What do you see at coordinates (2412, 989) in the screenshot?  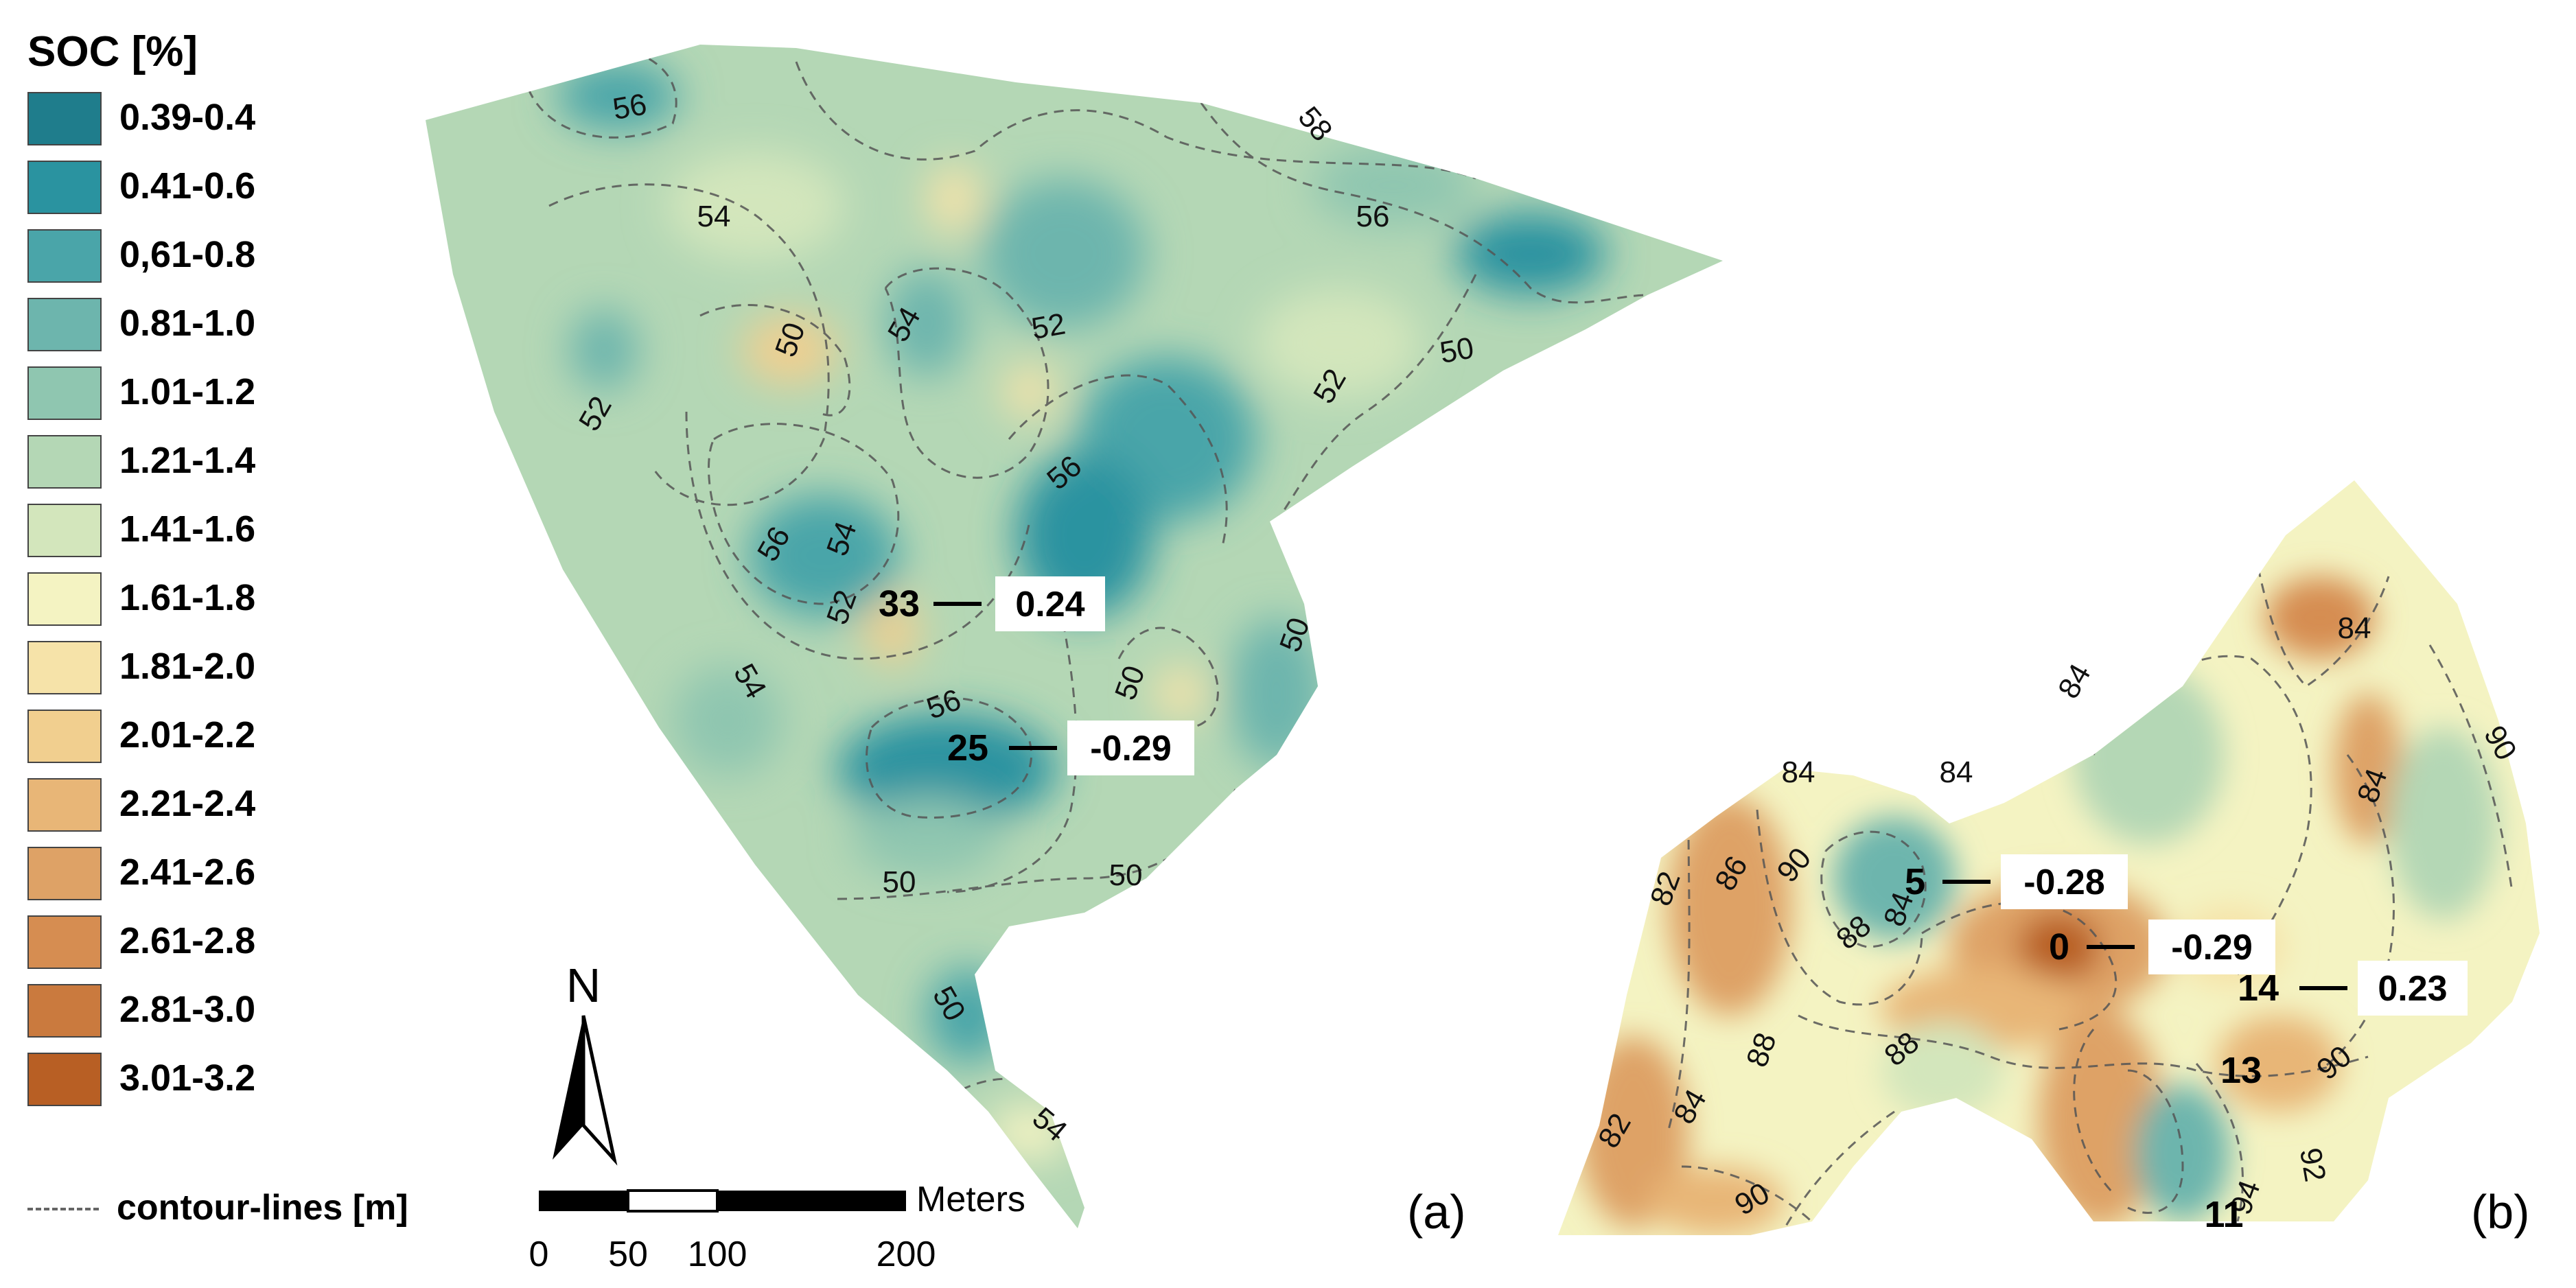 I see `correlation-value: 0.23` at bounding box center [2412, 989].